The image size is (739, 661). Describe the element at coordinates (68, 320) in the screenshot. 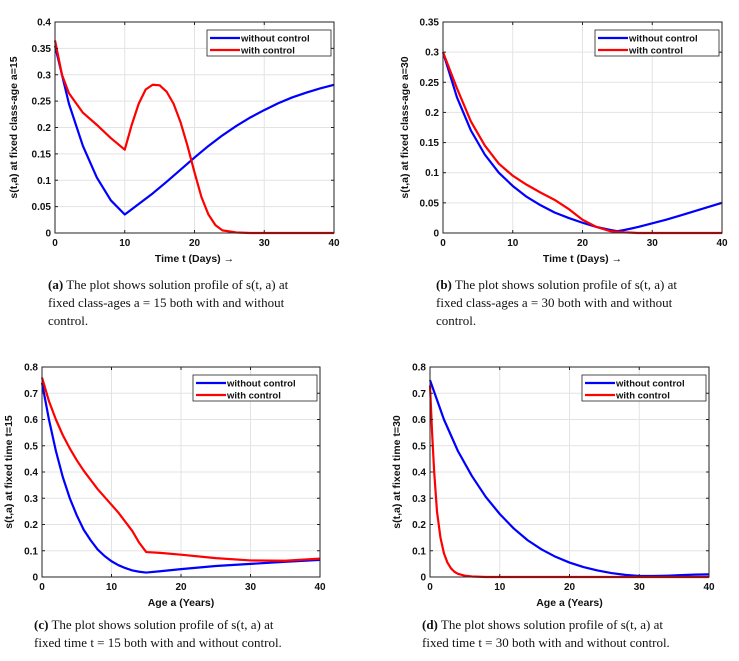

I see `caption-a-line3: control.` at that location.